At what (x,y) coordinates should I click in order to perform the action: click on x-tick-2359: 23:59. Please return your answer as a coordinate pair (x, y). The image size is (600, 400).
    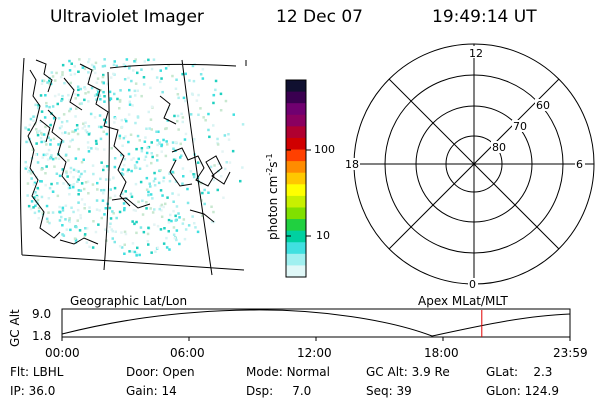
    Looking at the image, I should click on (570, 353).